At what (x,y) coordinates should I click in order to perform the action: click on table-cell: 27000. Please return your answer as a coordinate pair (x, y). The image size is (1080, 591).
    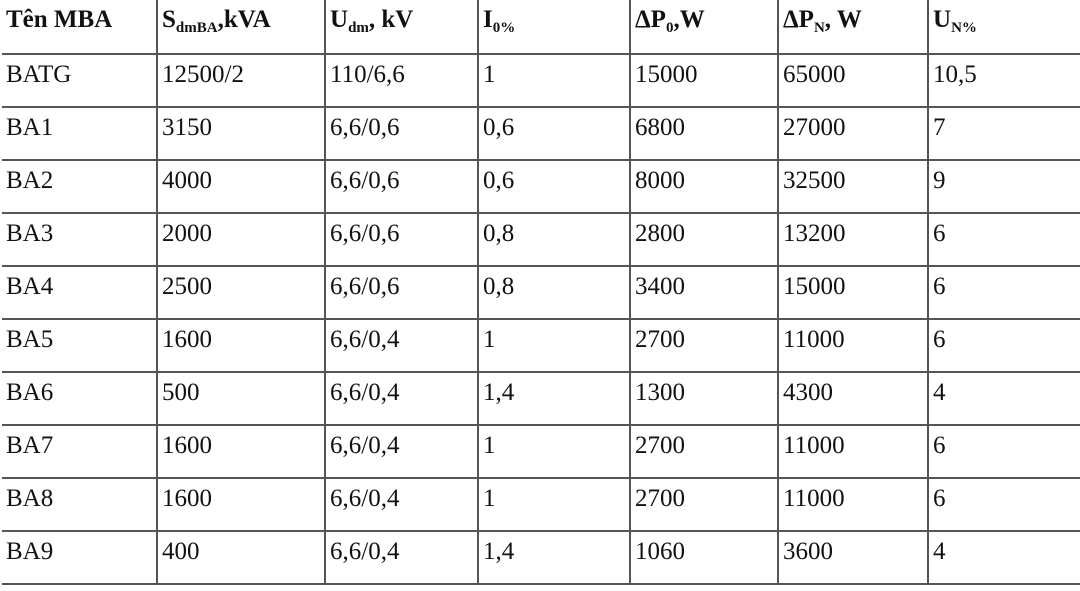
    Looking at the image, I should click on (853, 133).